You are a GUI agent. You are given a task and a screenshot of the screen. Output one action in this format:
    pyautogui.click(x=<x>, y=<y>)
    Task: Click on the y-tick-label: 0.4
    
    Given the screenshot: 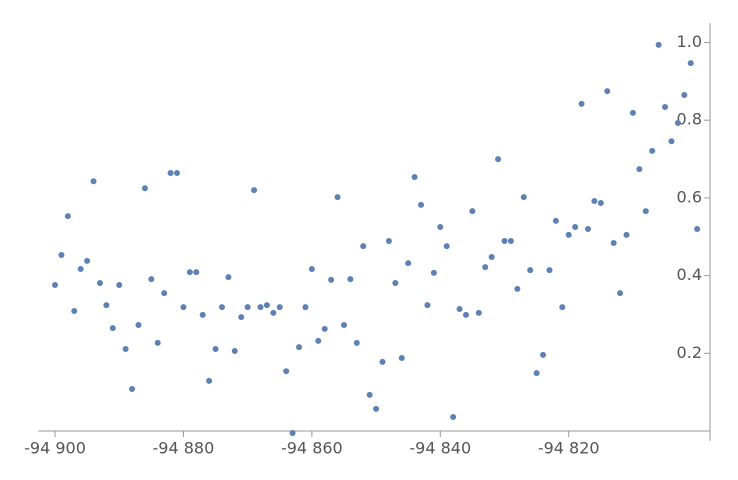 What is the action you would take?
    pyautogui.click(x=689, y=274)
    